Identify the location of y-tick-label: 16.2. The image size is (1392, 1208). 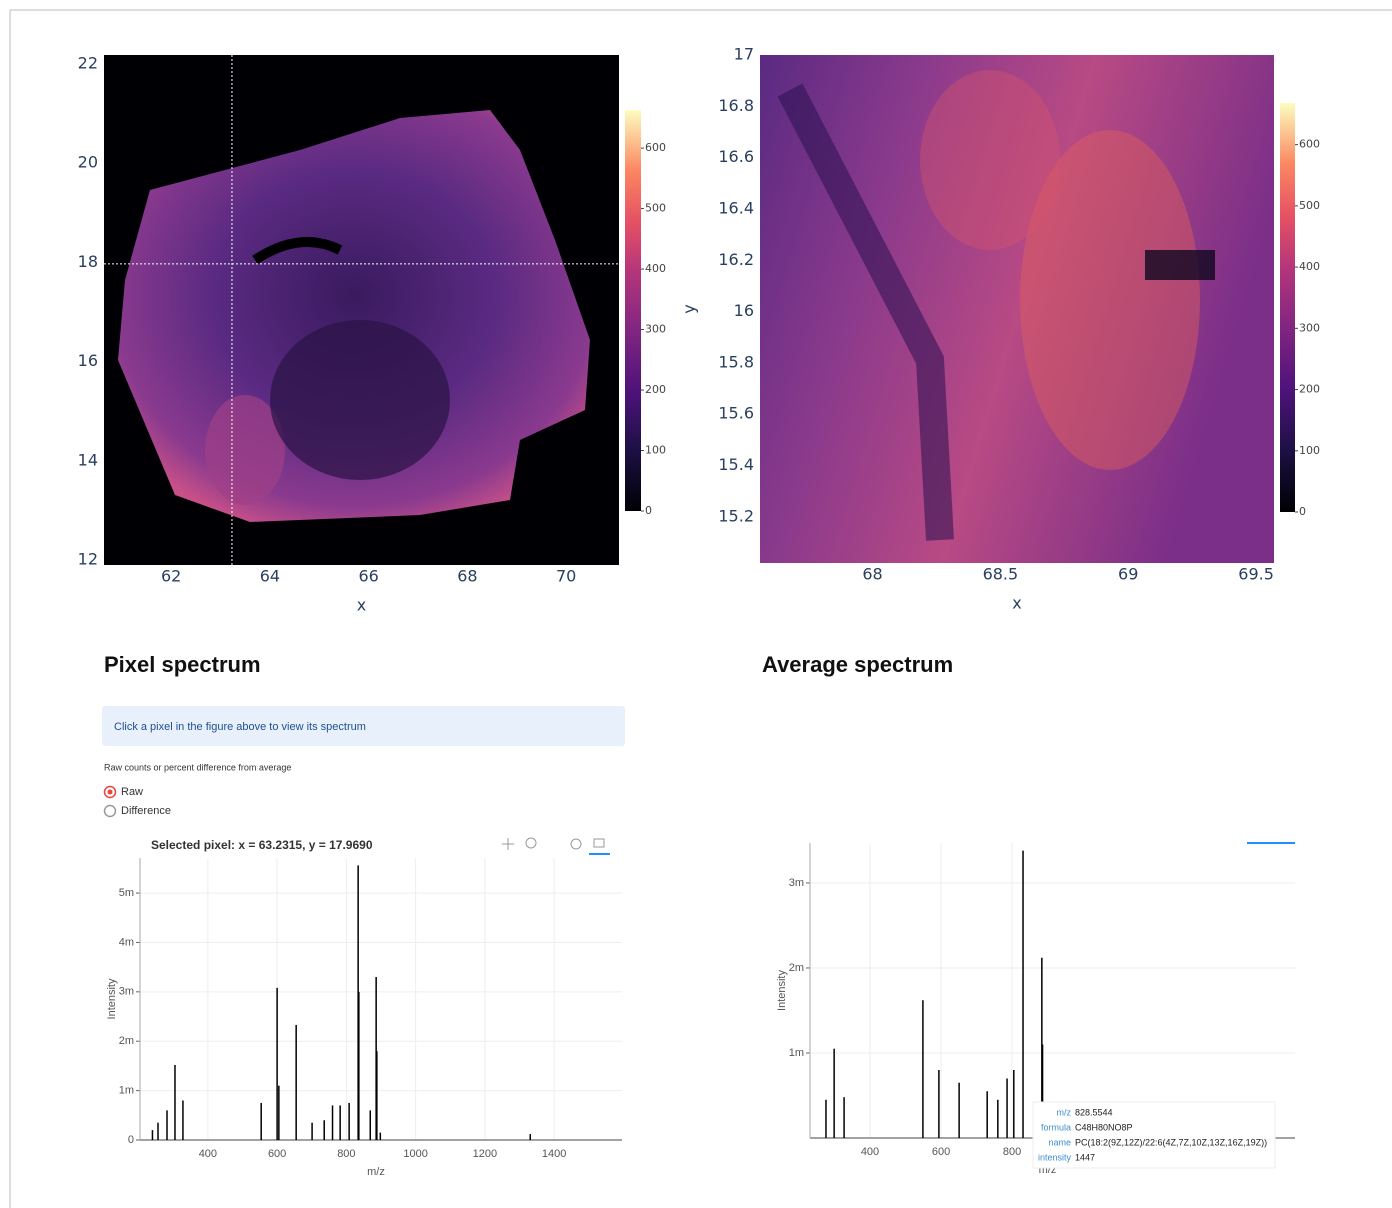
(736, 259).